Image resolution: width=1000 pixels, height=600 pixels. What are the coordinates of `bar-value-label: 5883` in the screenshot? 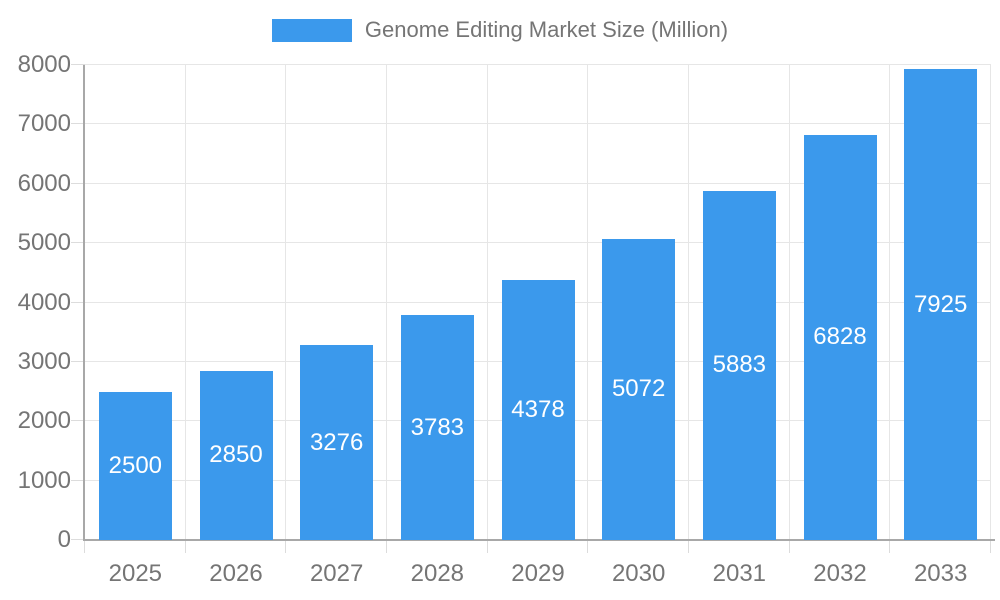 It's located at (739, 365).